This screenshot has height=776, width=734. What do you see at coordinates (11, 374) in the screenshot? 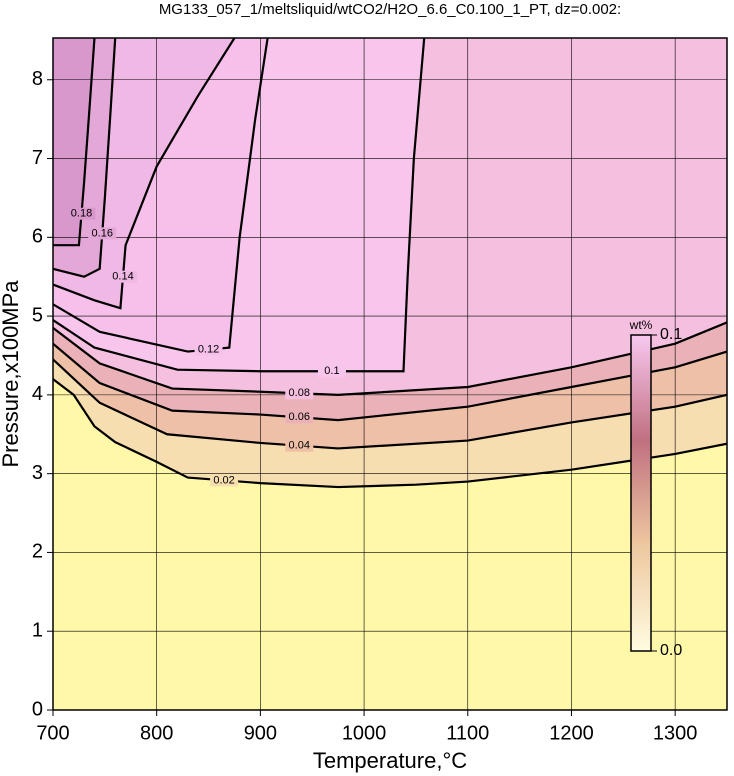
I see `y-axis-label: Pressure,x100MPa` at bounding box center [11, 374].